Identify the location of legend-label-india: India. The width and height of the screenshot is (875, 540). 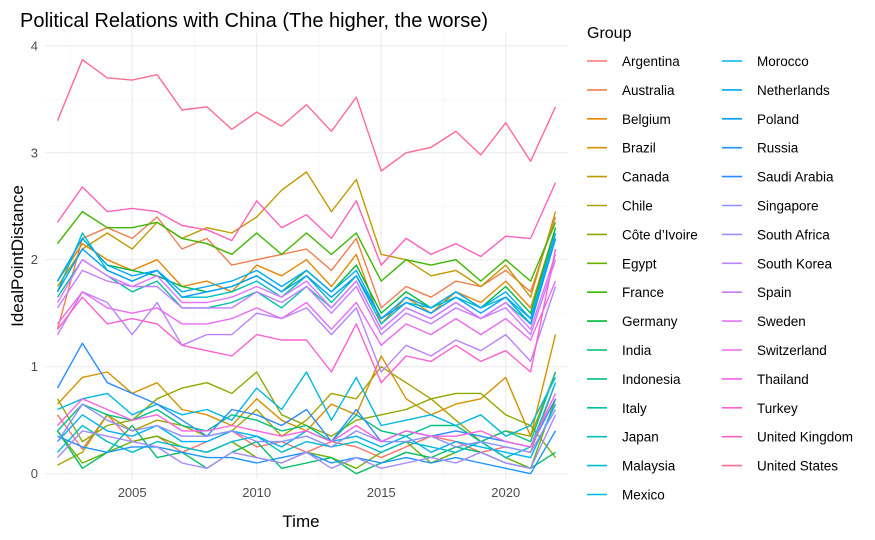
(637, 350).